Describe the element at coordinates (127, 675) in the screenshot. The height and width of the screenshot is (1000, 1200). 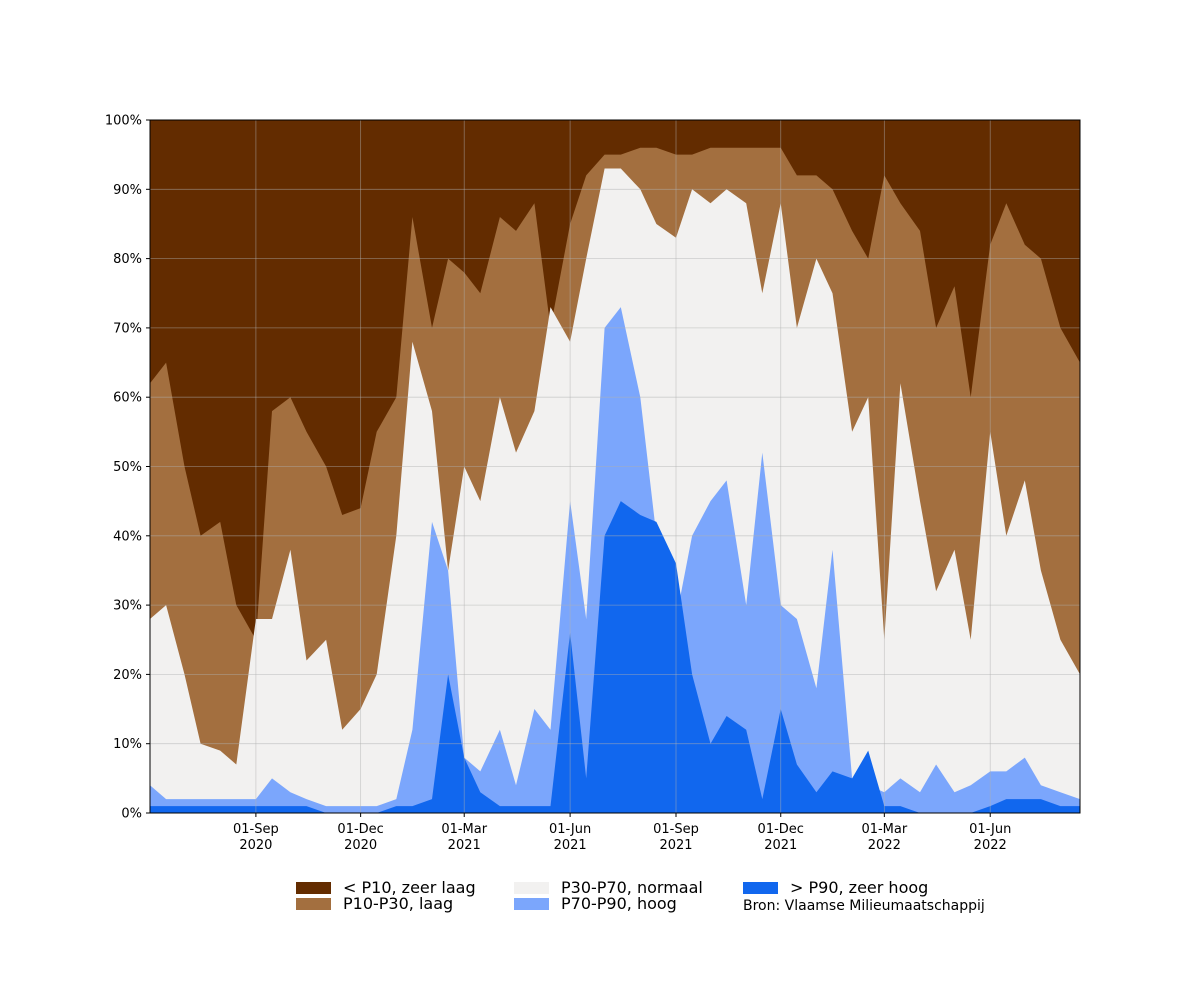
I see `y-tick-label: 20%` at that location.